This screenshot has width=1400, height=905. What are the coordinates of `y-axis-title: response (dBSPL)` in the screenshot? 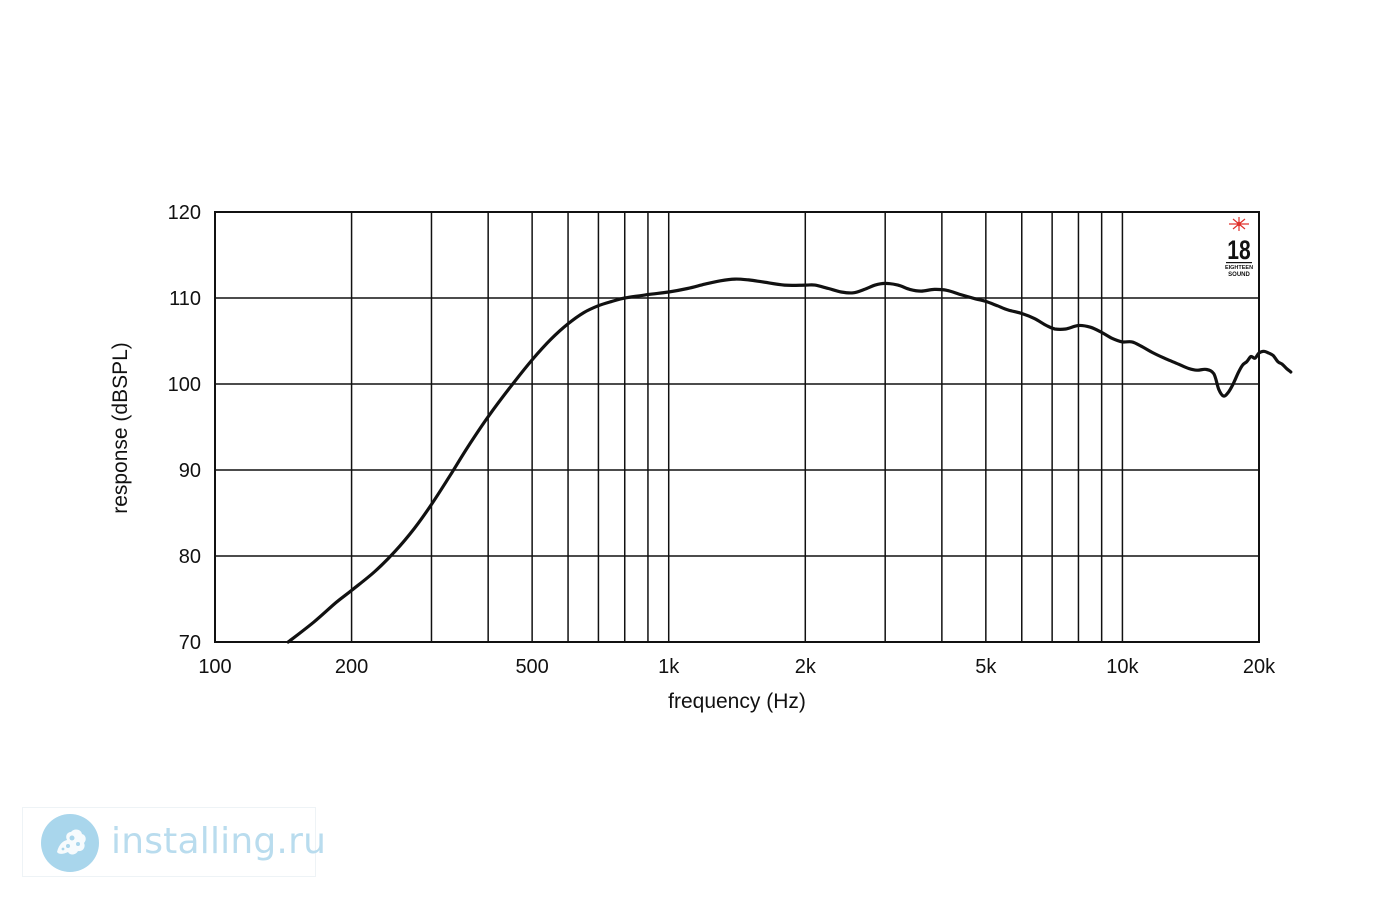 It's located at (120, 428).